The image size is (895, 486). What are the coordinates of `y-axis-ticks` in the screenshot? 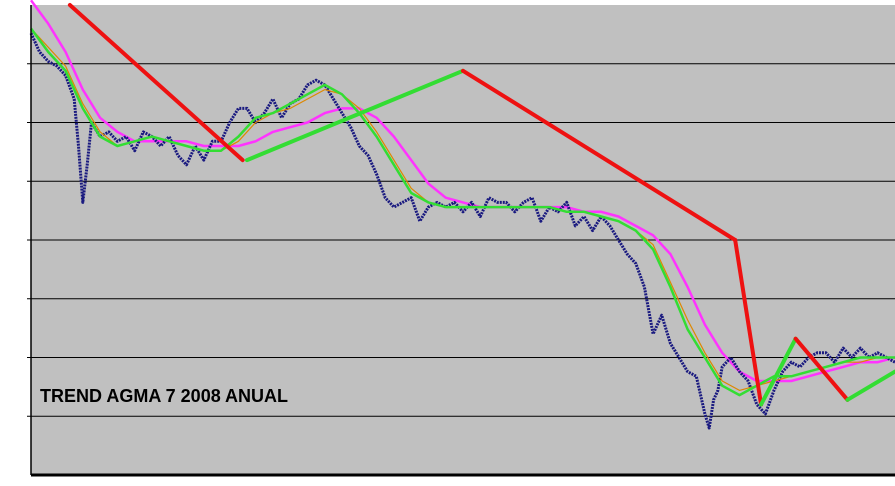 It's located at (29, 240).